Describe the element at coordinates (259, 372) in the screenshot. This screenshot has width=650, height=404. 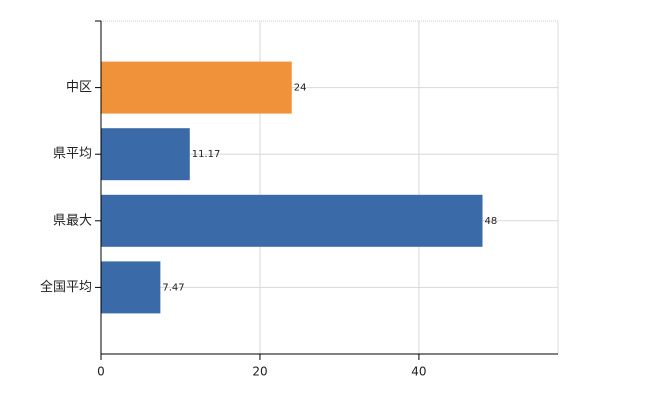
I see `x-tick-label: 20` at that location.